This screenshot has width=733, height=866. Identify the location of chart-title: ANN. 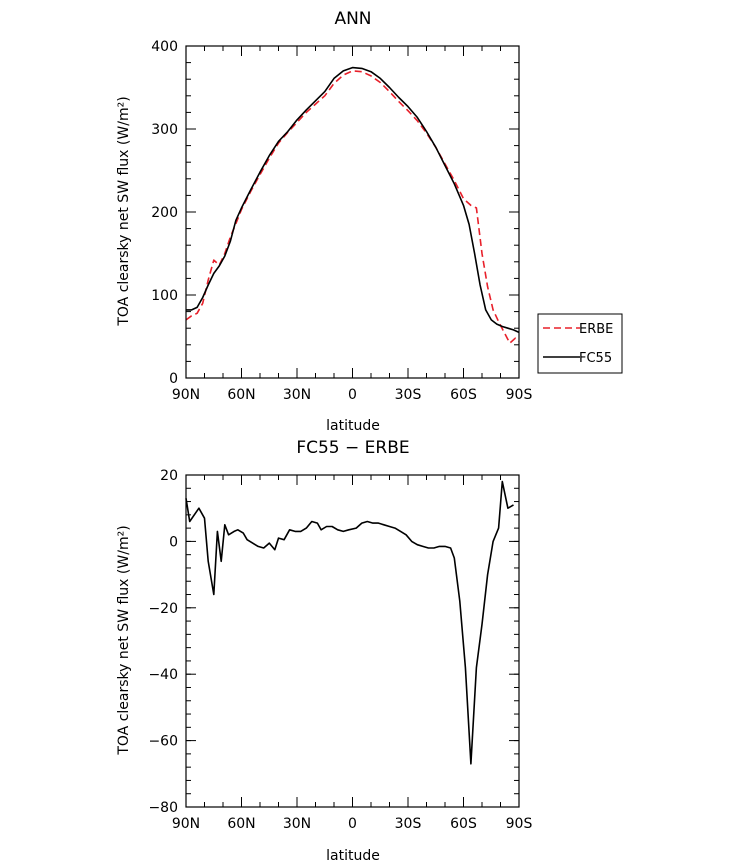
(352, 19).